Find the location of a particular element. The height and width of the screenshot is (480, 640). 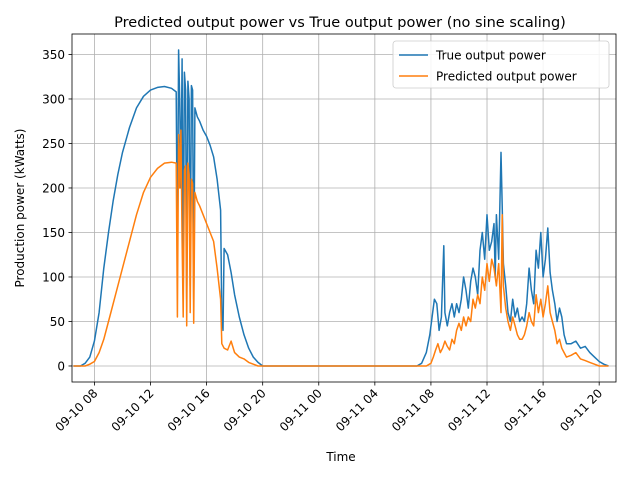

y-tick-label: 0 is located at coordinates (61, 366).